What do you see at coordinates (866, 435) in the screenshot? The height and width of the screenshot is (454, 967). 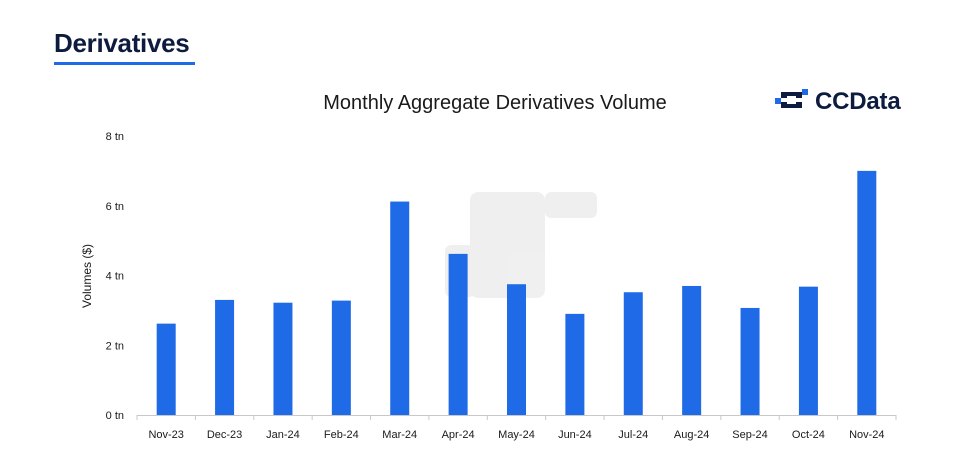 I see `x-tick-label: Nov-24` at bounding box center [866, 435].